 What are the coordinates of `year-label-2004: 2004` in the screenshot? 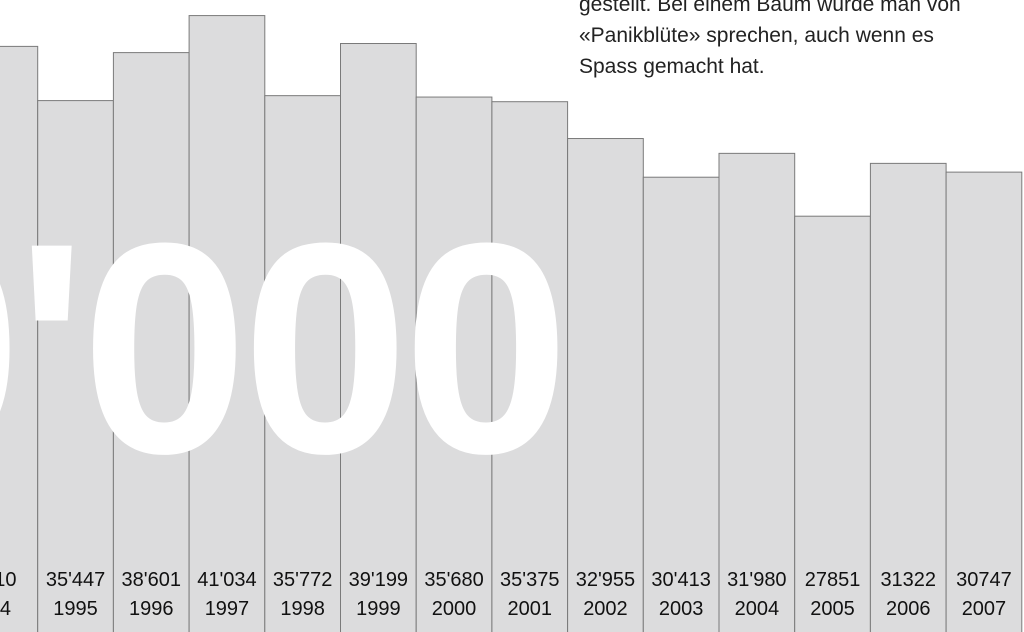 It's located at (757, 609).